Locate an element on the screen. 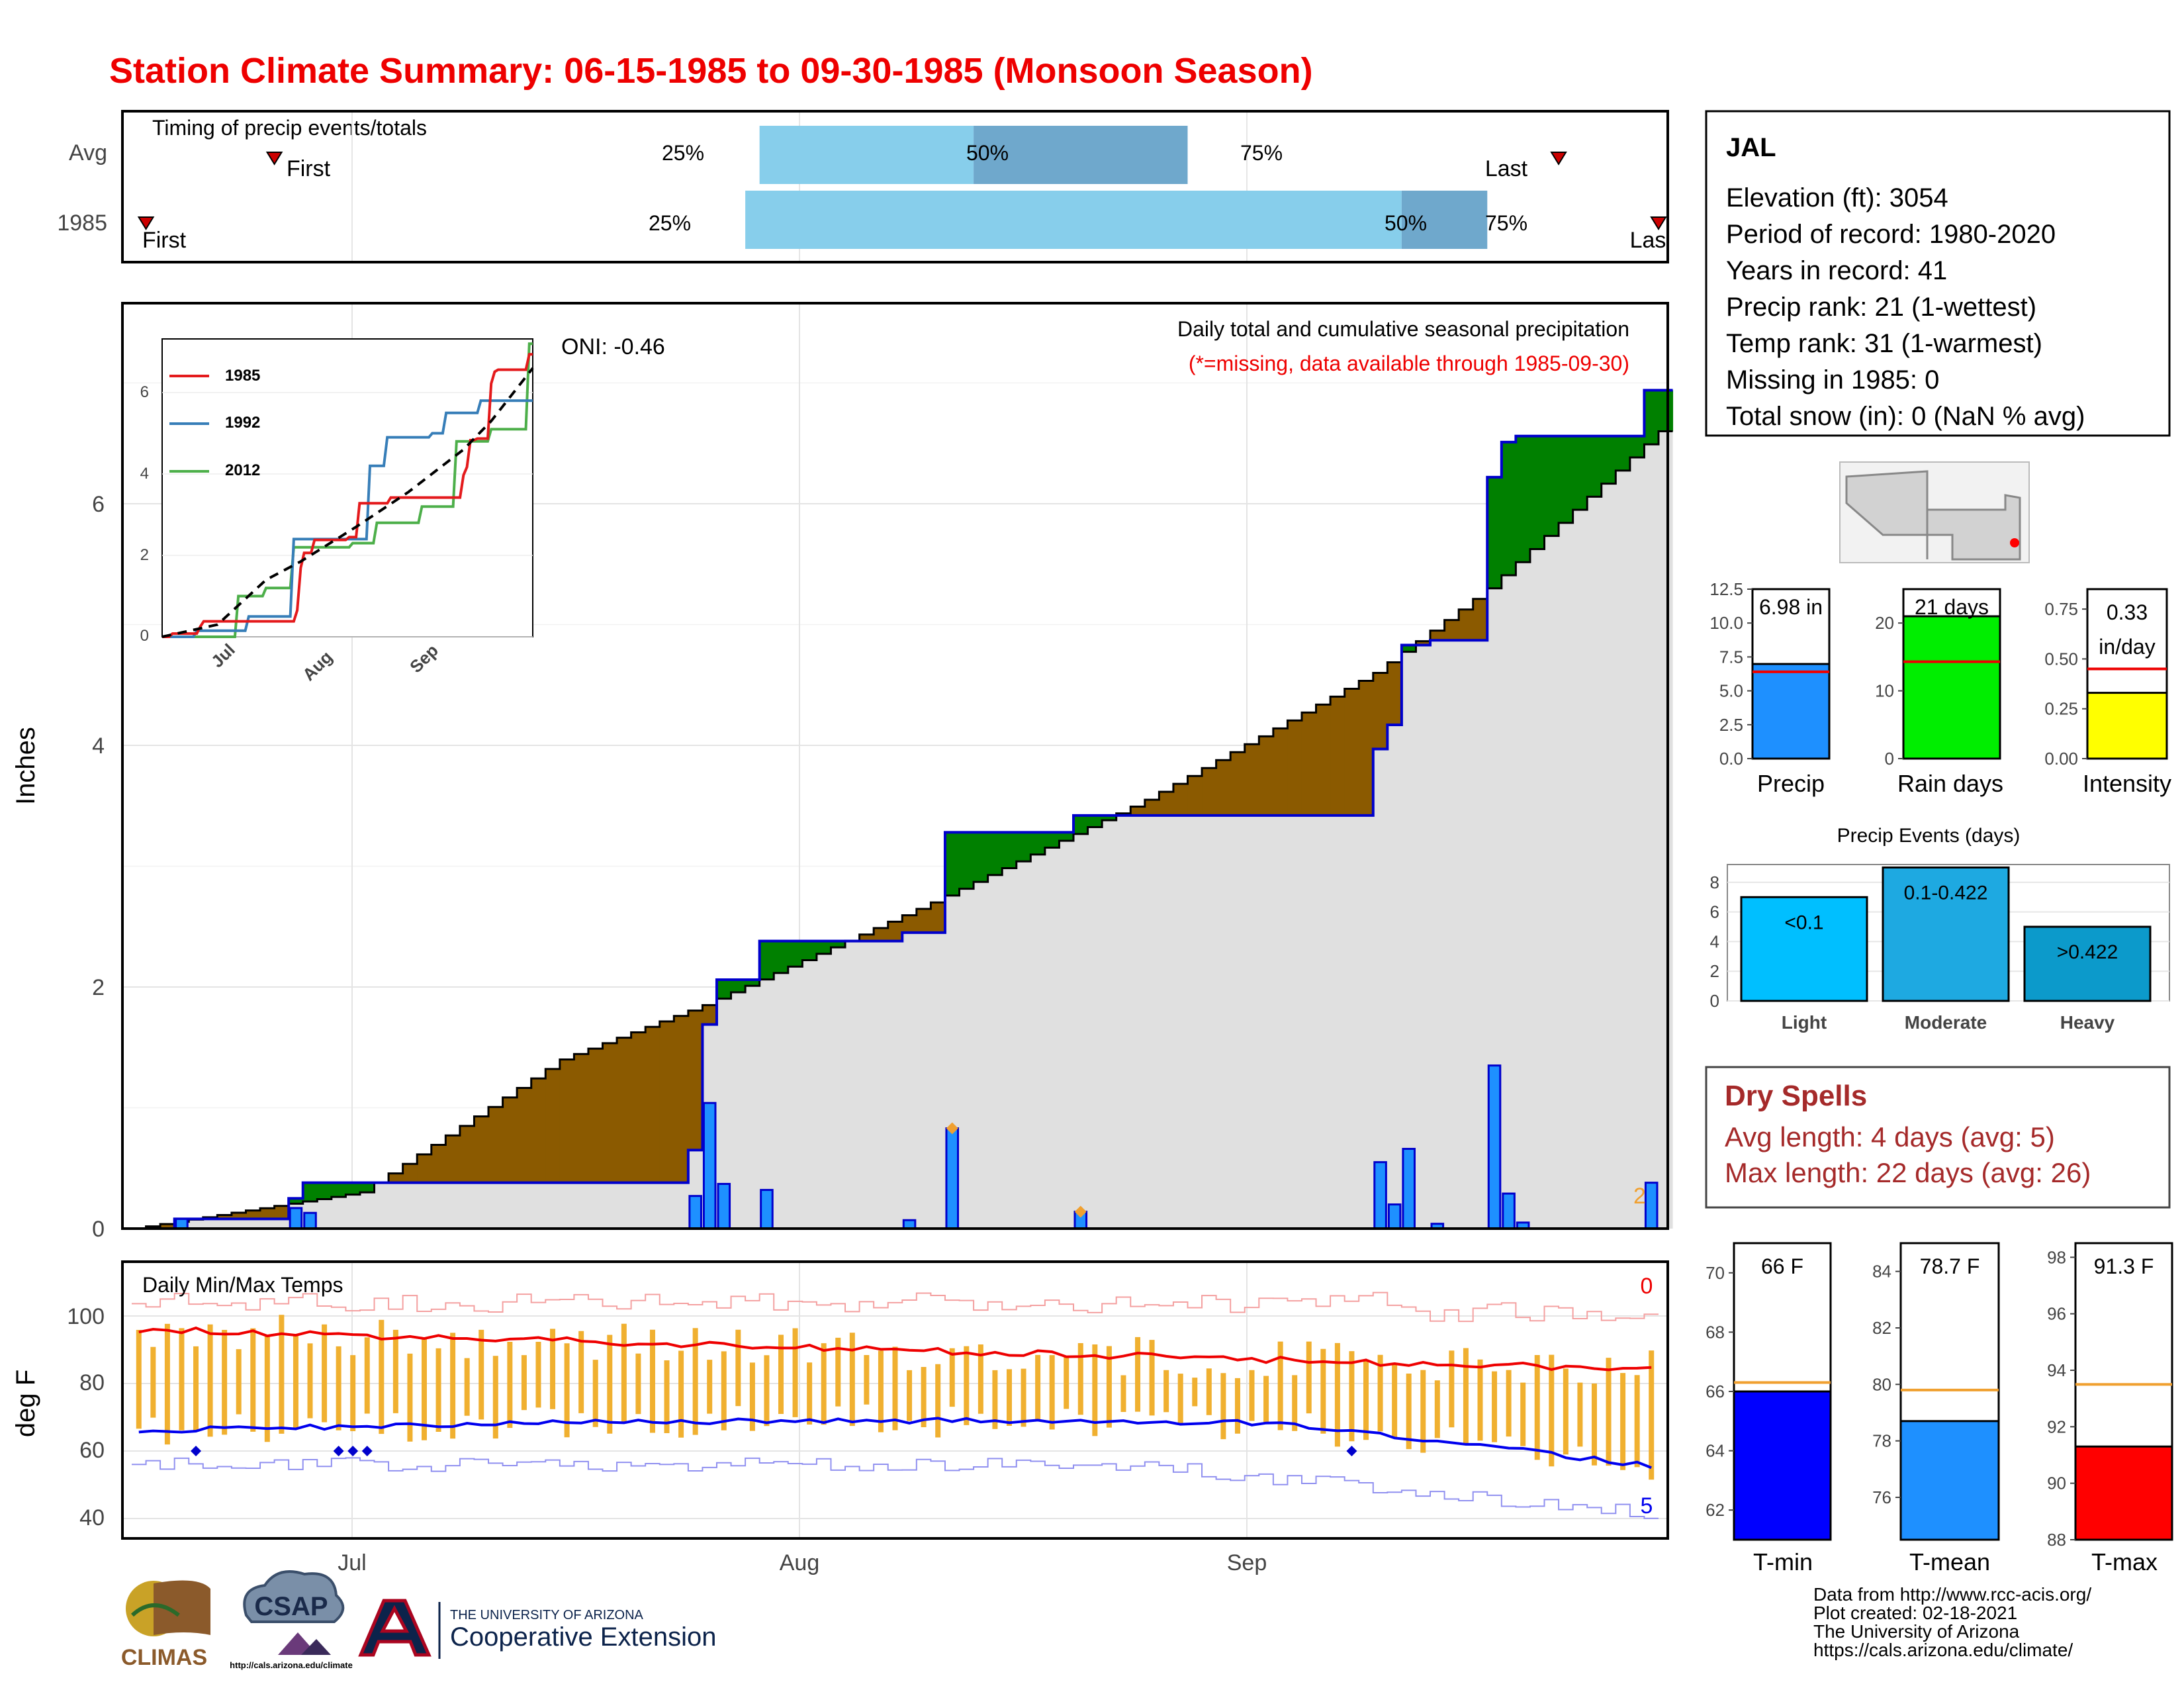 The width and height of the screenshot is (2184, 1688). timing-row-label-avg: Avg is located at coordinates (88, 152).